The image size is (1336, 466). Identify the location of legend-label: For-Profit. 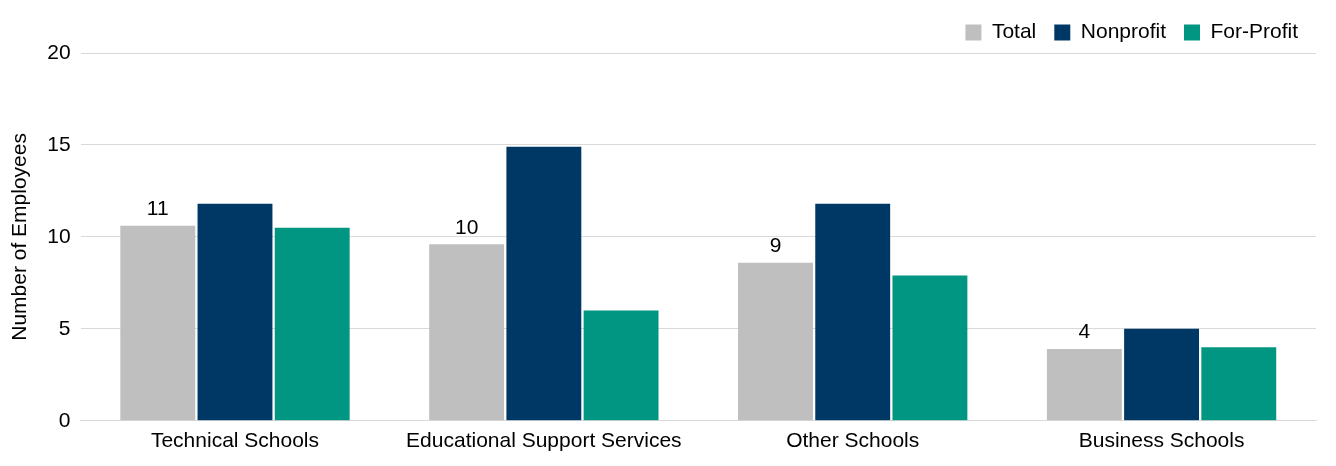
(1254, 31).